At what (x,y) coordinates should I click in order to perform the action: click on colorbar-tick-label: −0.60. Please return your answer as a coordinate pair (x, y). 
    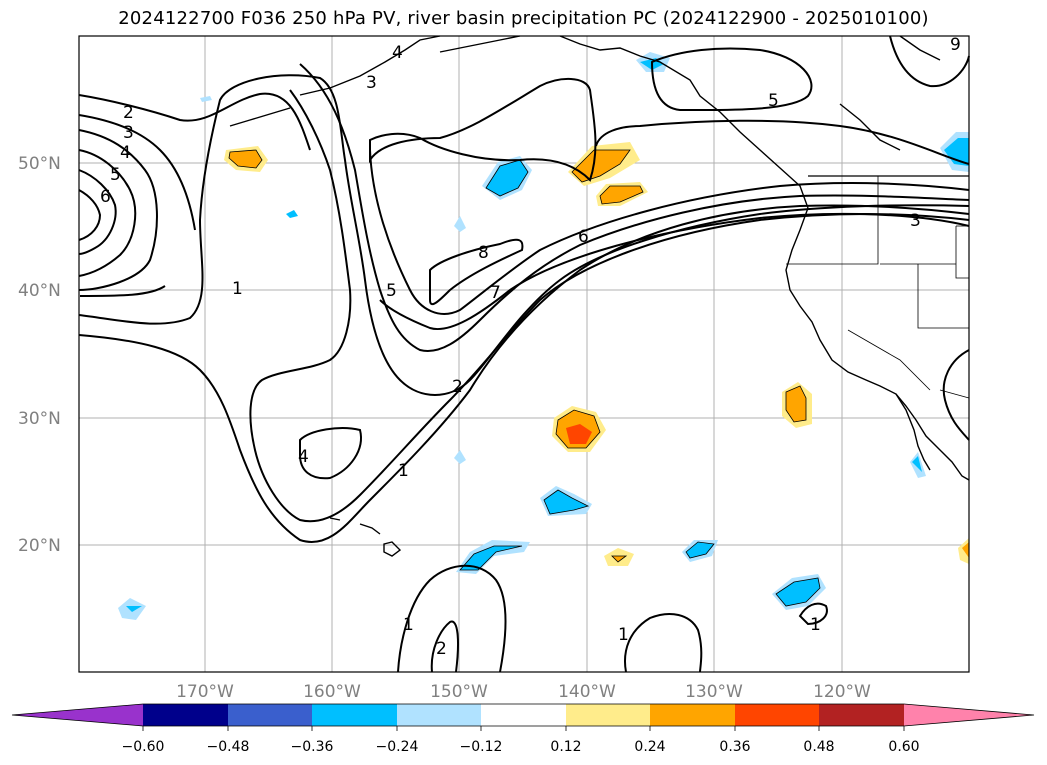
    Looking at the image, I should click on (143, 747).